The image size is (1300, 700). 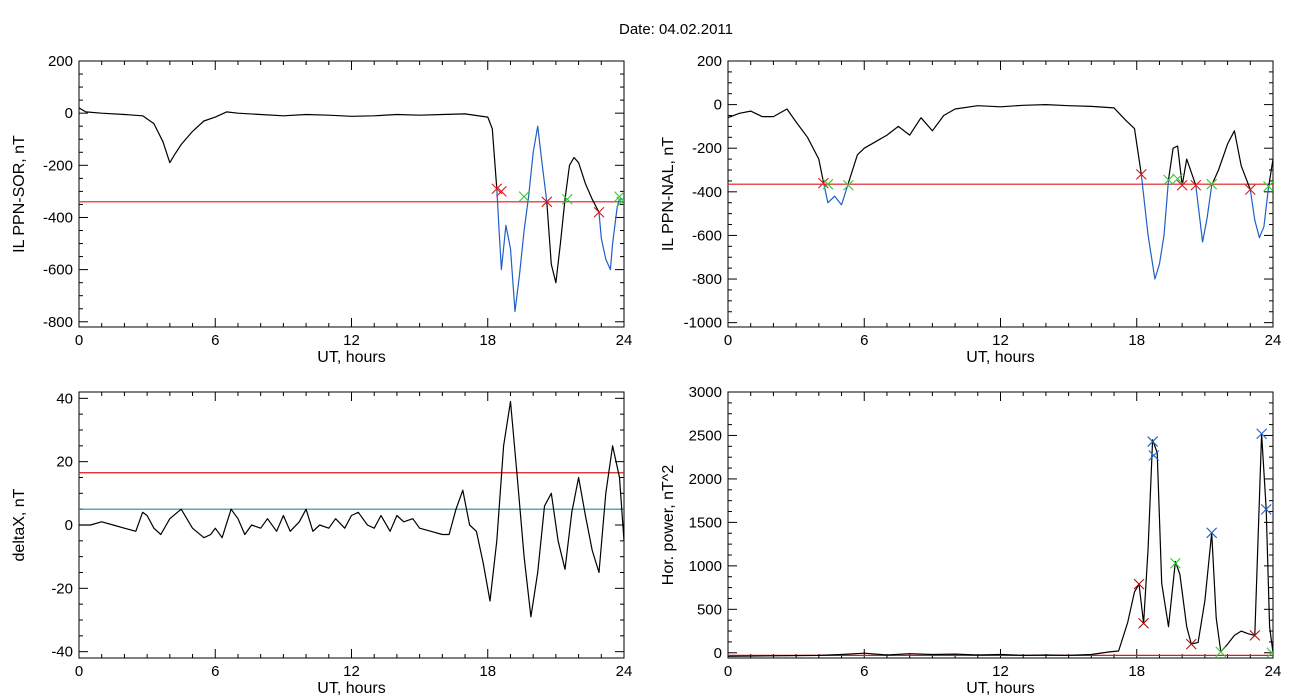 I want to click on figure-title: Date: 04.02.2011, so click(x=676, y=29).